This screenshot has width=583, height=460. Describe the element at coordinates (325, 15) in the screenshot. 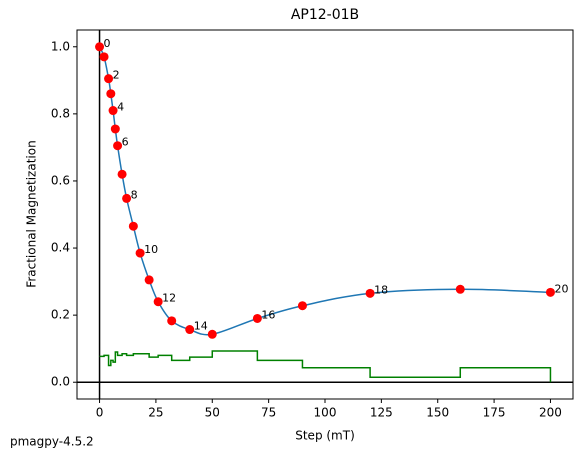

I see `chart-title: AP12-01B` at that location.